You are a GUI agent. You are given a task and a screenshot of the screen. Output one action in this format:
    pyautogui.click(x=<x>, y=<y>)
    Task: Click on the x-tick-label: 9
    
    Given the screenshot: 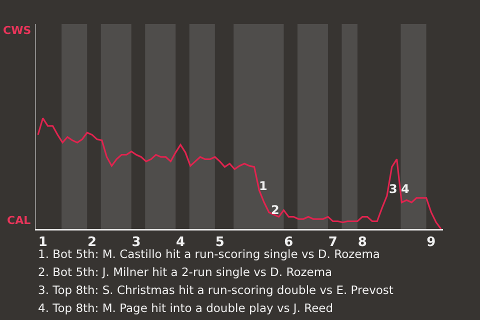 What is the action you would take?
    pyautogui.click(x=431, y=242)
    